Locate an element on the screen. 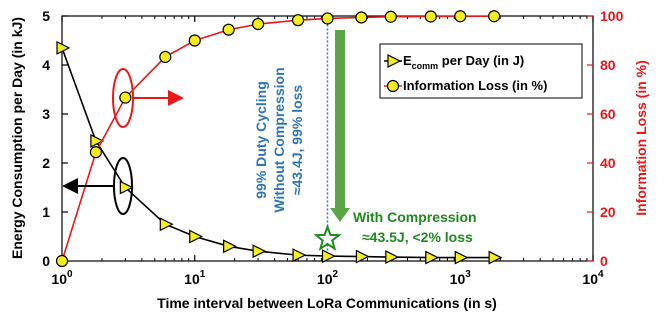 This screenshot has width=668, height=322. legend-energy-main: E is located at coordinates (407, 60).